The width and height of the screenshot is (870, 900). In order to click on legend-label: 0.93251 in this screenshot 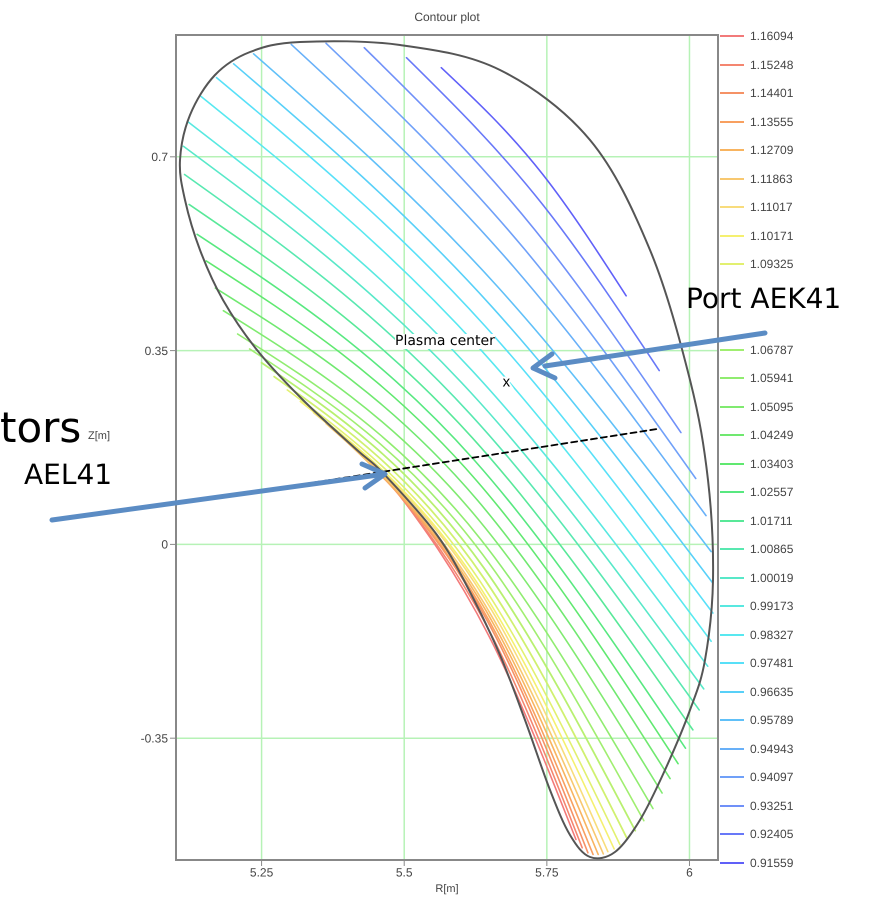, I will do `click(772, 805)`.